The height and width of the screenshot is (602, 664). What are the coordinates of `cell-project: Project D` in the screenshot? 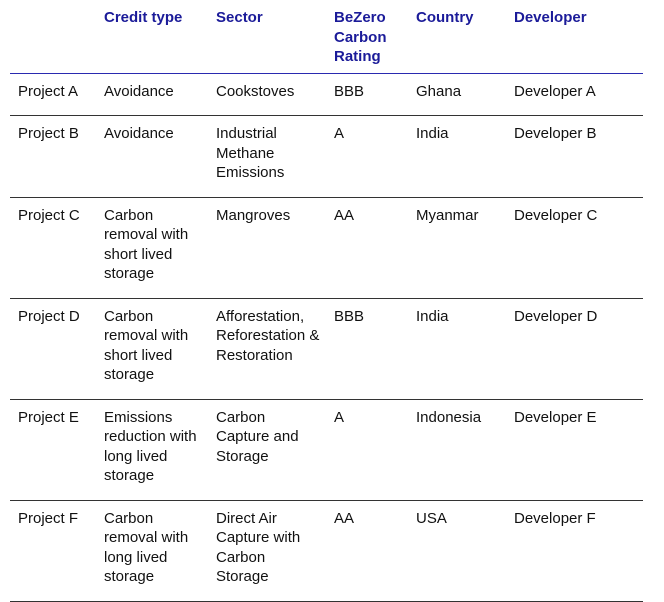 It's located at (53, 349).